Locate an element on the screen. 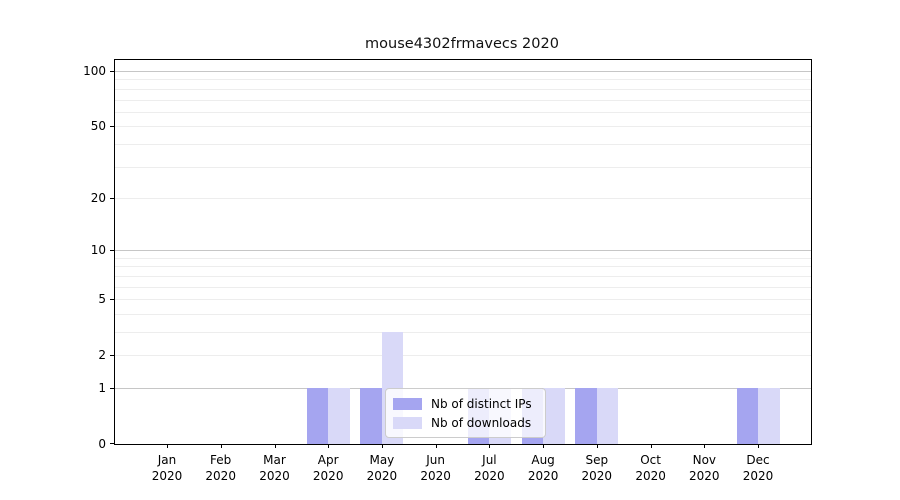 This screenshot has width=900, height=500. bar-distinct-ips-apr is located at coordinates (317, 416).